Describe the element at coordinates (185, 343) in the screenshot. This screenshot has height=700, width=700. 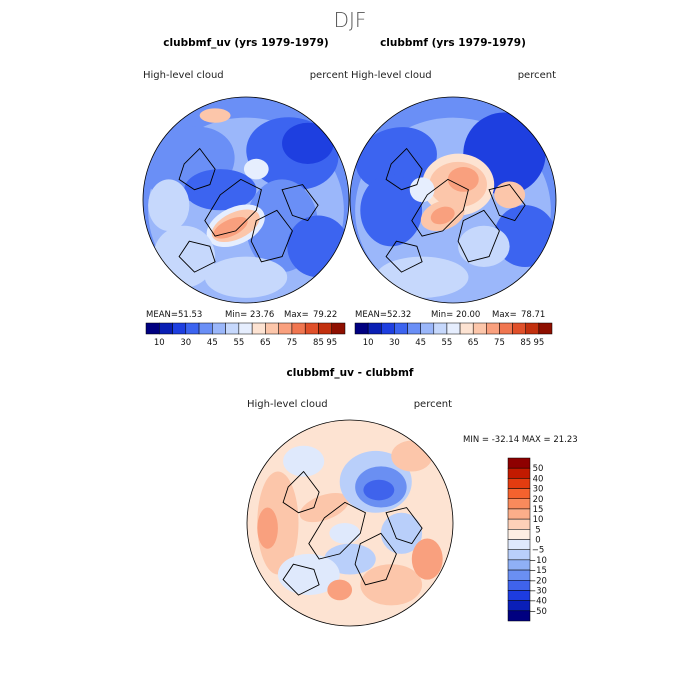
I see `panel-a-colorbar-tick-label: 30` at that location.